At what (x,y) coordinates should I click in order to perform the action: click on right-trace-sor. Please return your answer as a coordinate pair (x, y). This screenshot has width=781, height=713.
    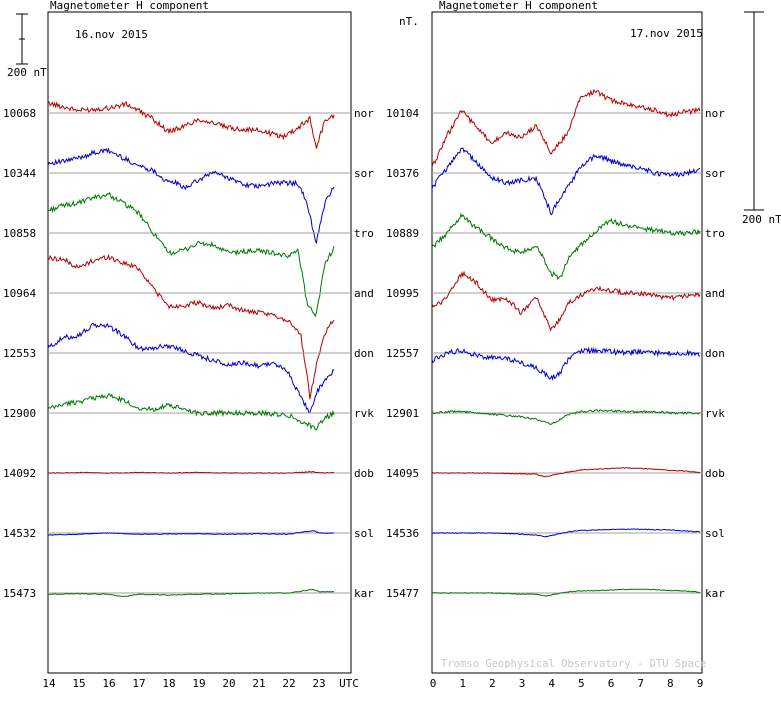
    Looking at the image, I should click on (566, 181).